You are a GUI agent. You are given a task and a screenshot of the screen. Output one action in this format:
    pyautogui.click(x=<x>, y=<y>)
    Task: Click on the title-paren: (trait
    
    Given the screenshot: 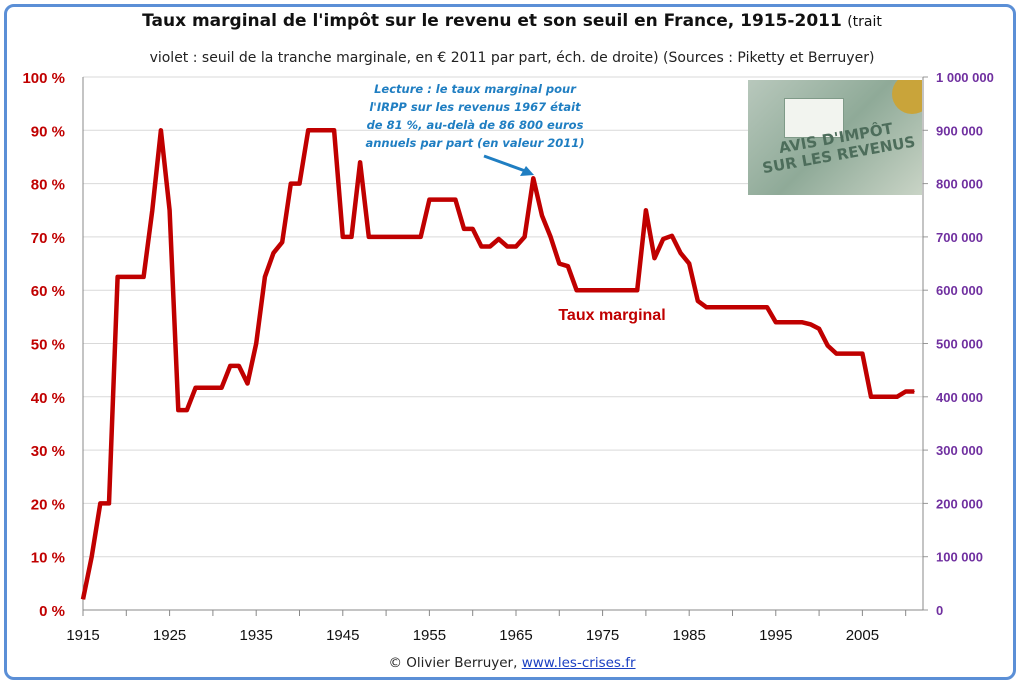 What is the action you would take?
    pyautogui.click(x=864, y=22)
    